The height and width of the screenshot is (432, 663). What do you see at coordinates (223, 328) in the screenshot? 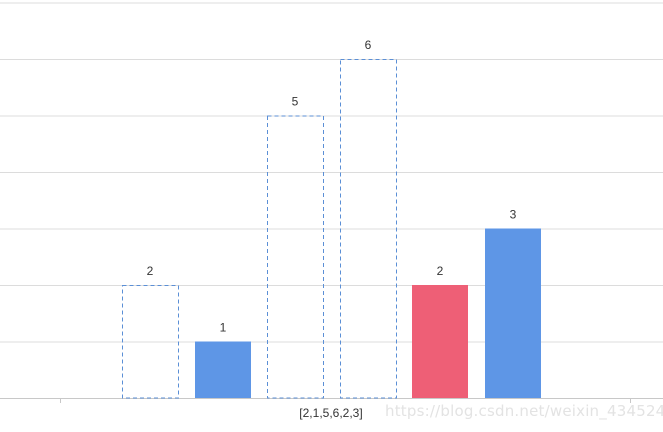
I see `bar-value-label: 1` at bounding box center [223, 328].